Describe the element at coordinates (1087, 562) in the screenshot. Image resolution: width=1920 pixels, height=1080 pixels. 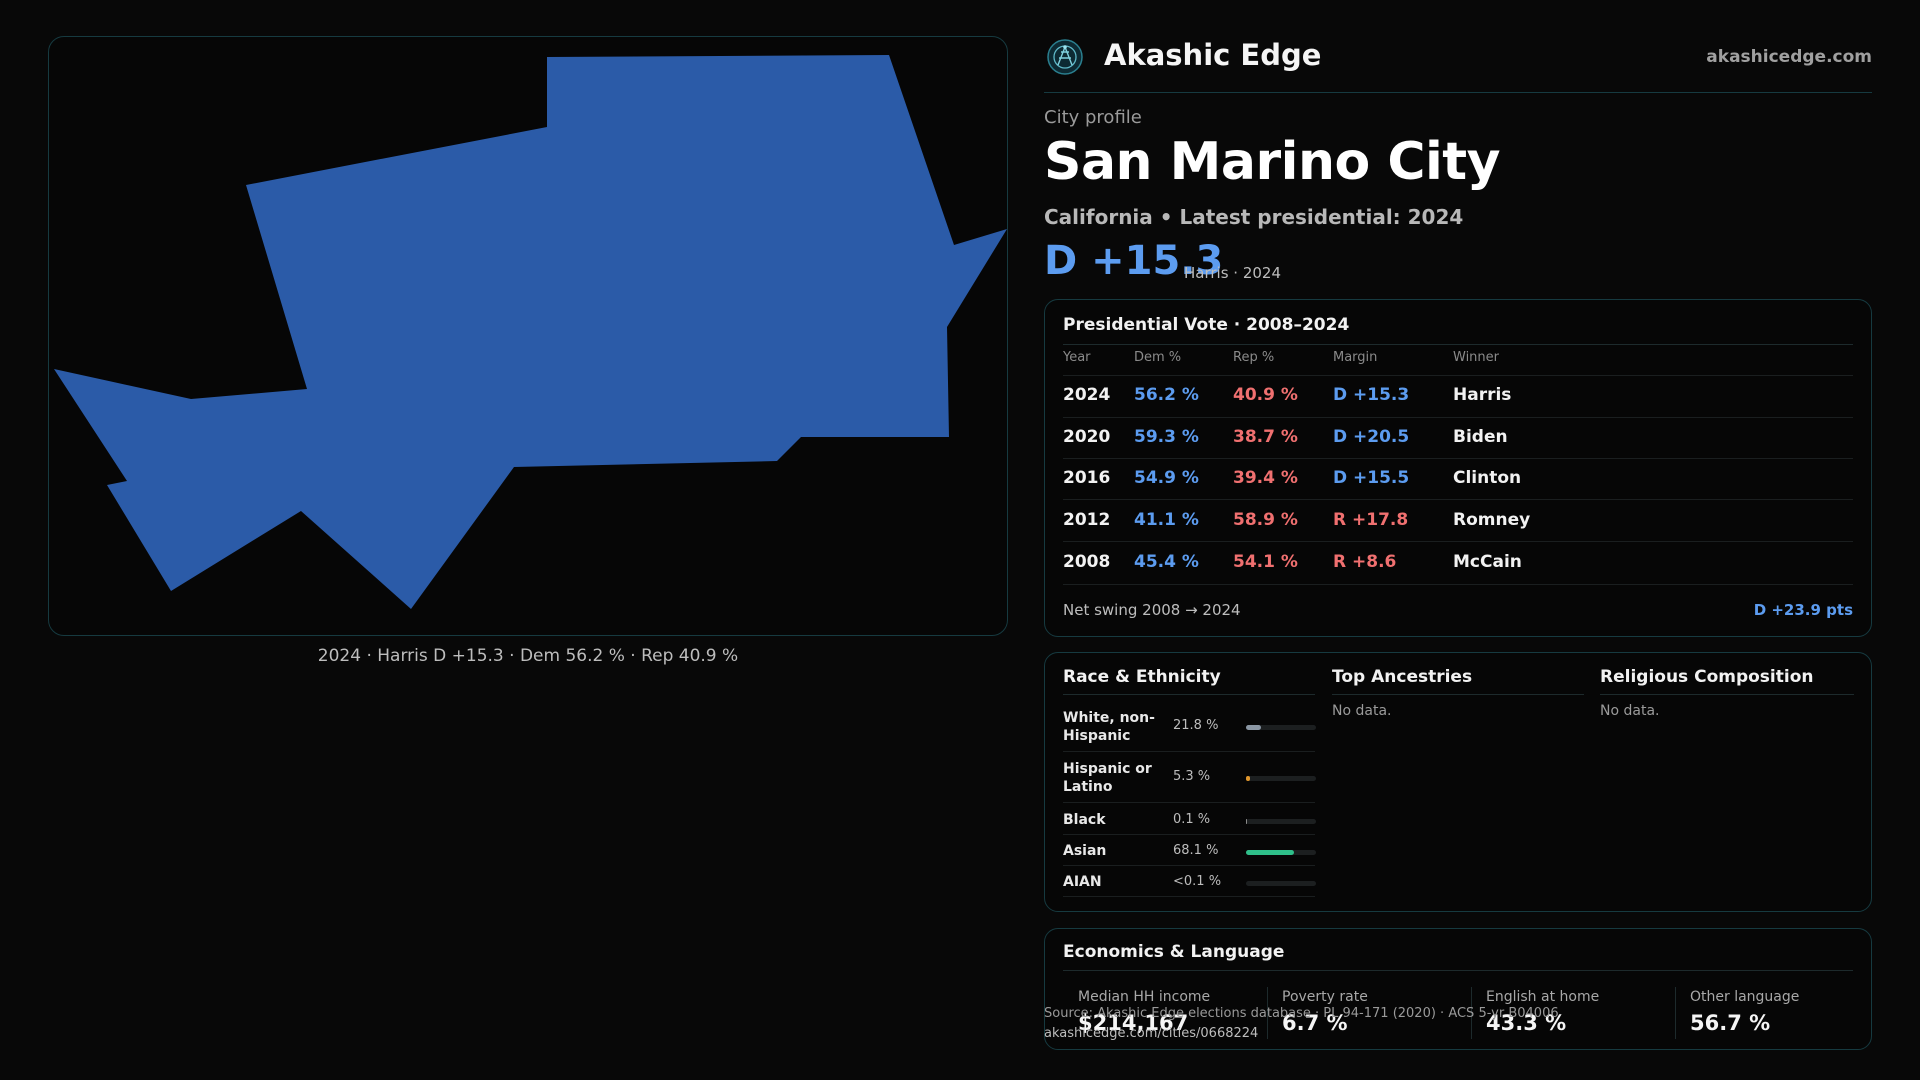
I see `year-cell: 2008` at that location.